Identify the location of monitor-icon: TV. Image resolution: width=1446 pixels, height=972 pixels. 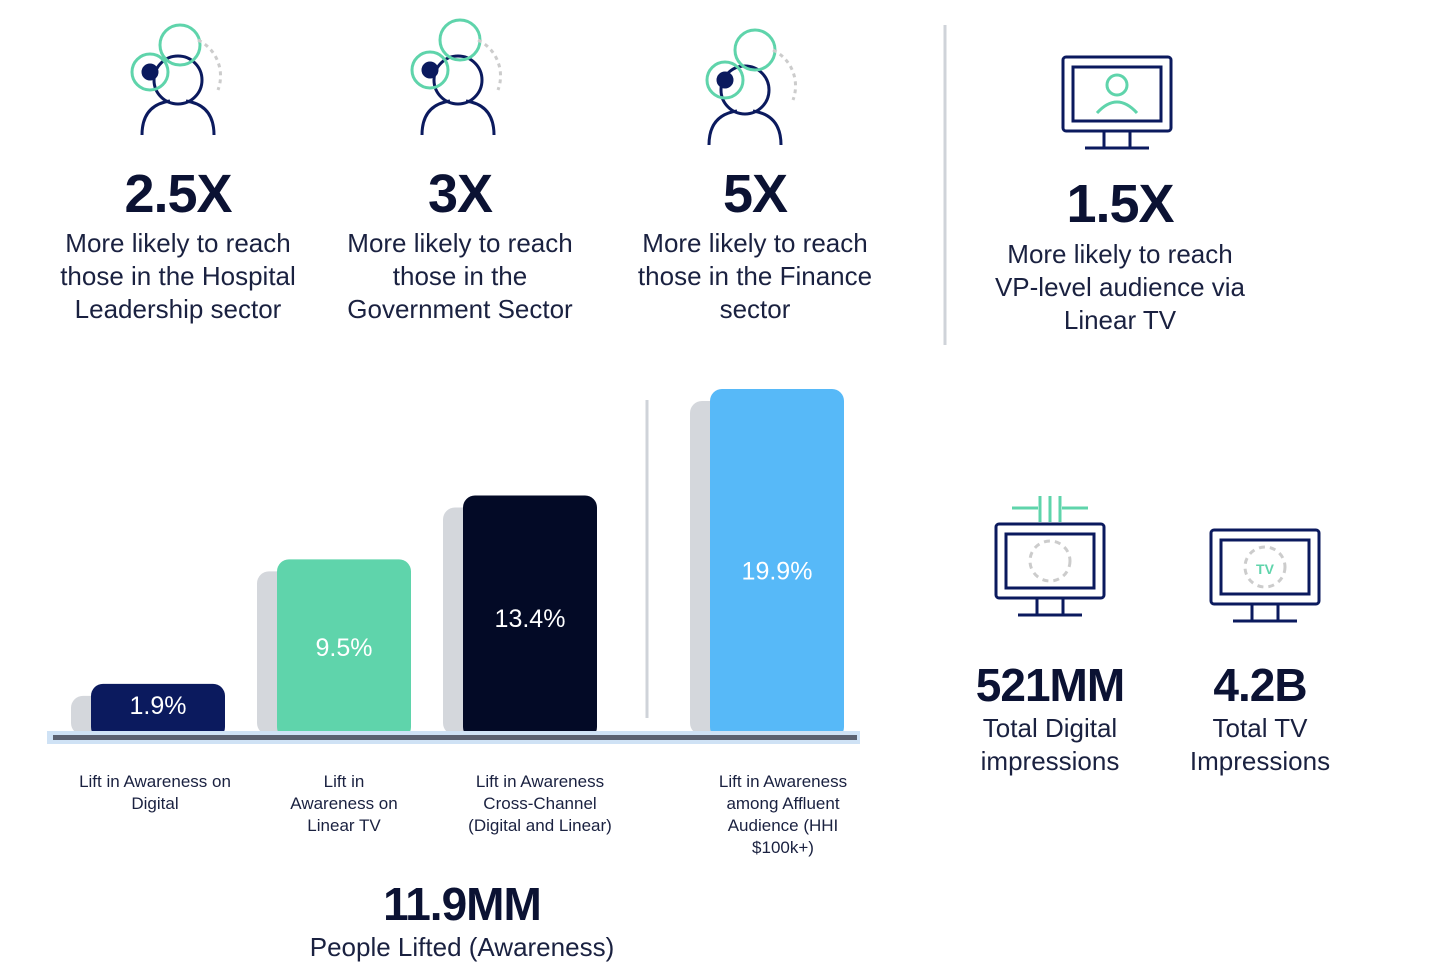
(1265, 575).